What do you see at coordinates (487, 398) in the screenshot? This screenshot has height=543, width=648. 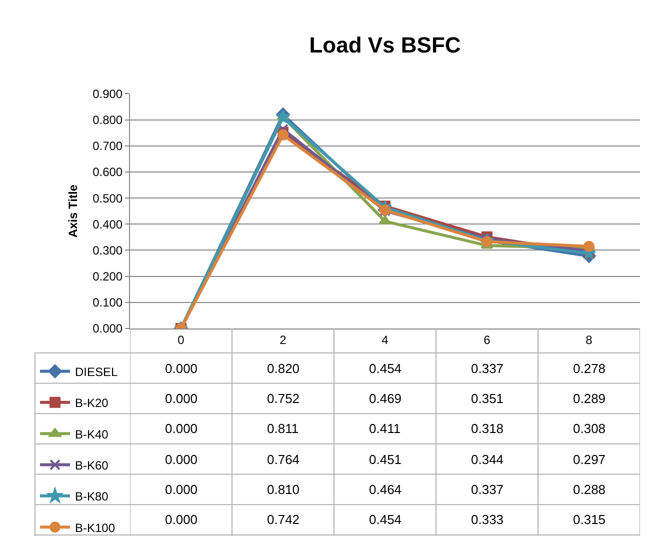 I see `data-label: 0.351` at bounding box center [487, 398].